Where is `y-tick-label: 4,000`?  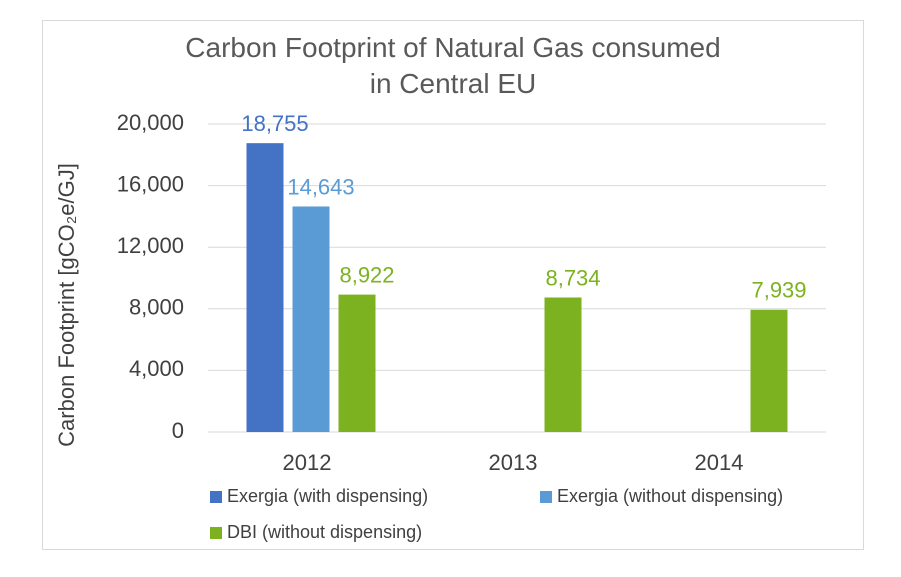
y-tick-label: 4,000 is located at coordinates (156, 368).